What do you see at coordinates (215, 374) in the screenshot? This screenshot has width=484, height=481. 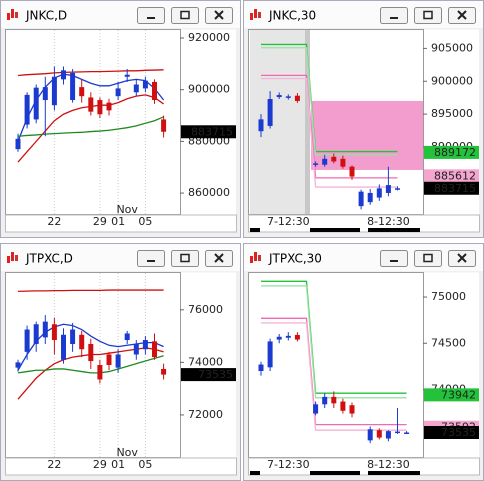 I see `price-label: 73535` at bounding box center [215, 374].